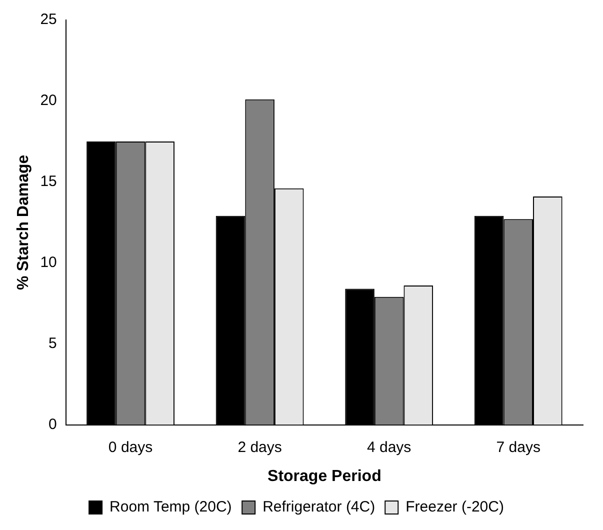  What do you see at coordinates (52, 424) in the screenshot?
I see `y-tick-label: 0` at bounding box center [52, 424].